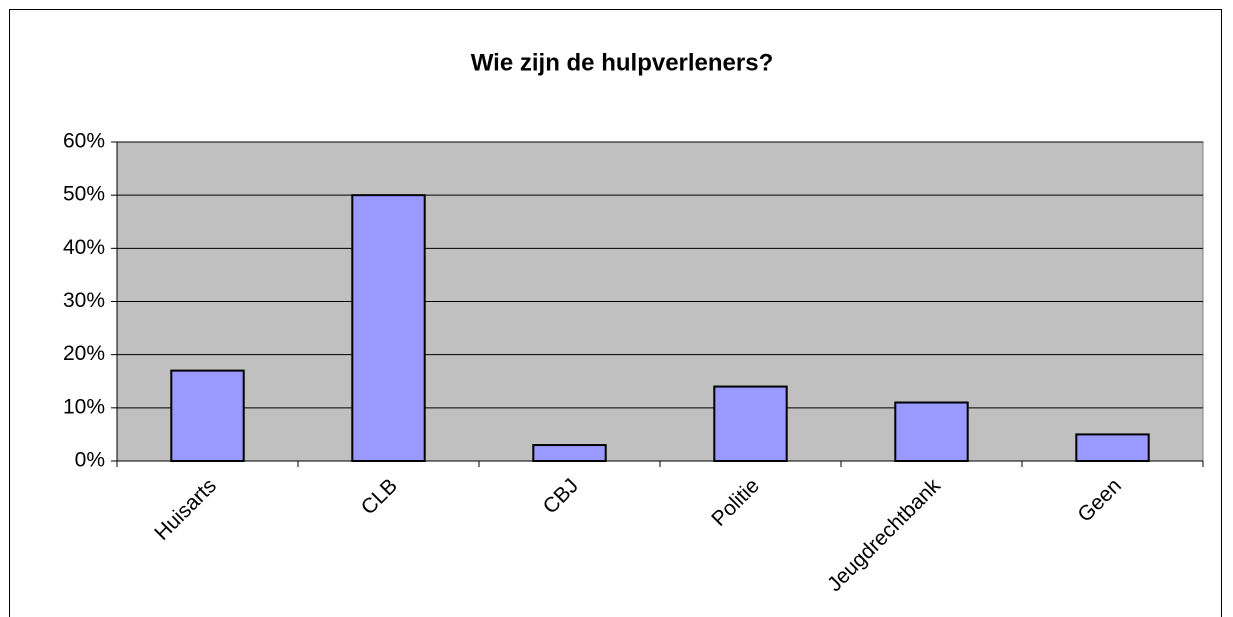 Image resolution: width=1233 pixels, height=617 pixels. Describe the element at coordinates (84, 300) in the screenshot. I see `y-tick-label: 30%` at that location.